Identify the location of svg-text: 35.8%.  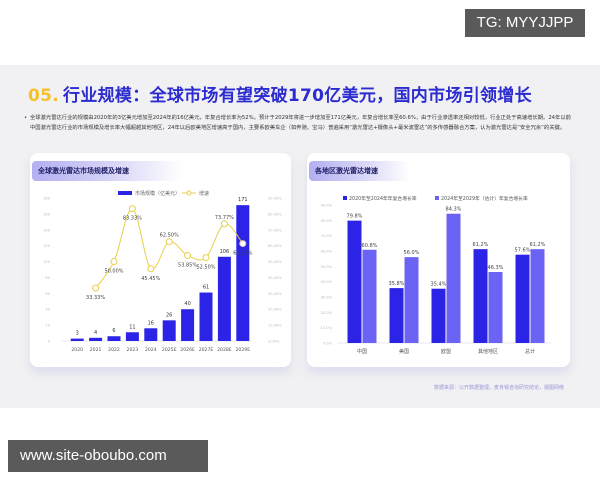
(397, 284).